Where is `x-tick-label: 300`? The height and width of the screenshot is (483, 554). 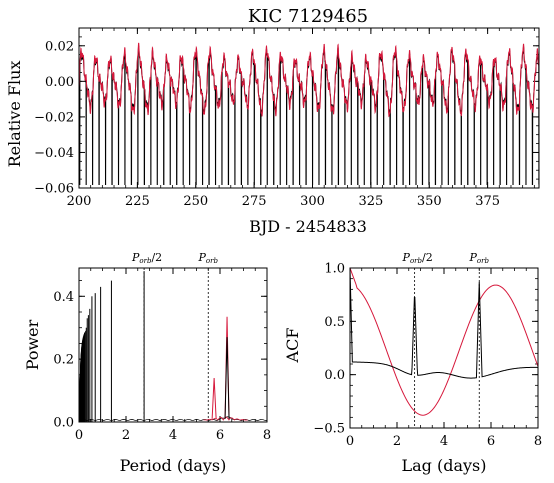 x-tick-label: 300 is located at coordinates (312, 201).